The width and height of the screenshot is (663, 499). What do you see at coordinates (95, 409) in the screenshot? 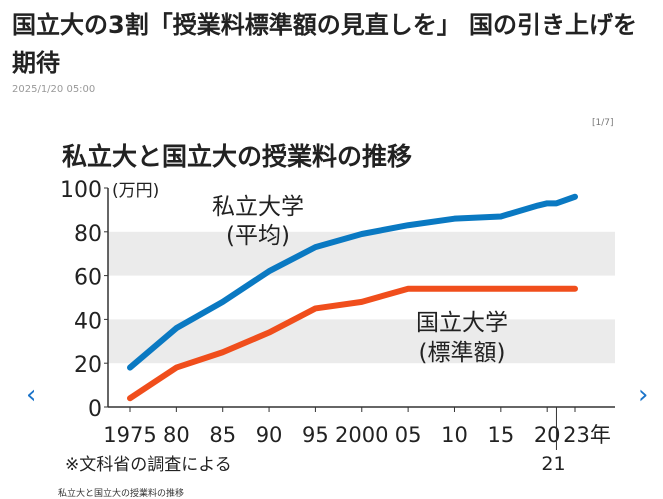
I see `y-tick-label: 0` at bounding box center [95, 409].